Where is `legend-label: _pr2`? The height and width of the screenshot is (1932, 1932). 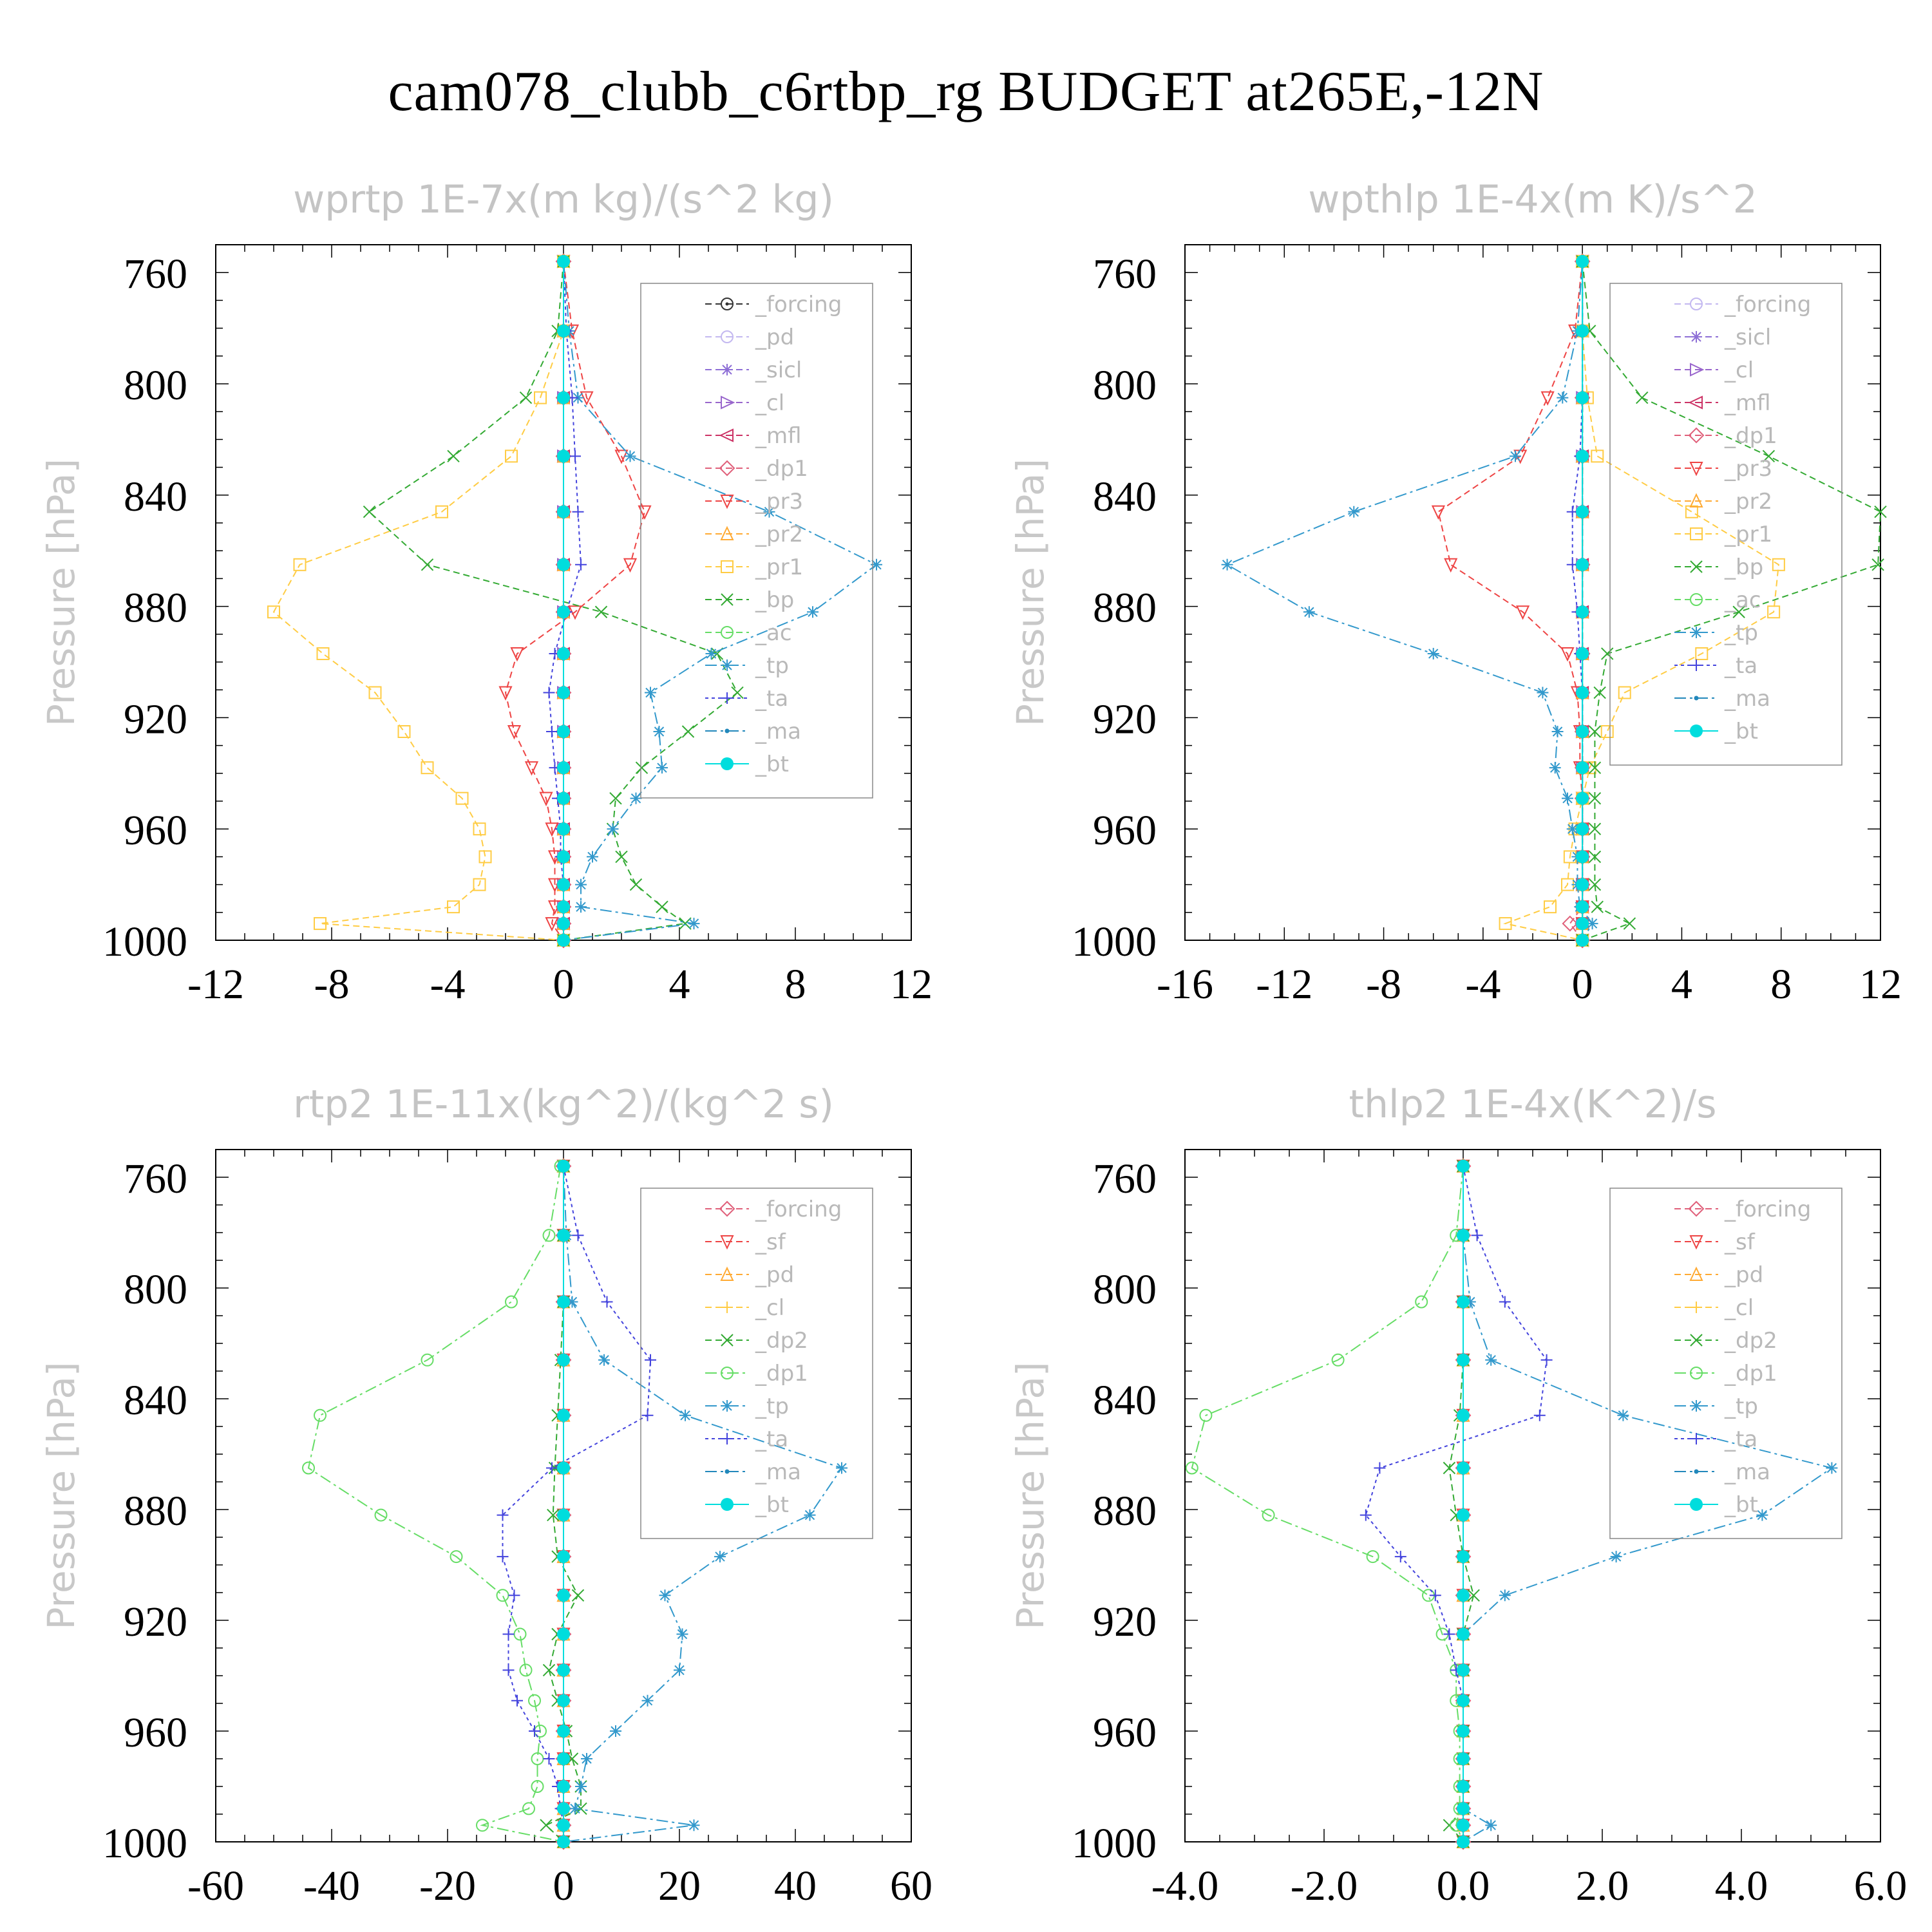
legend-label: _pr2 is located at coordinates (779, 534).